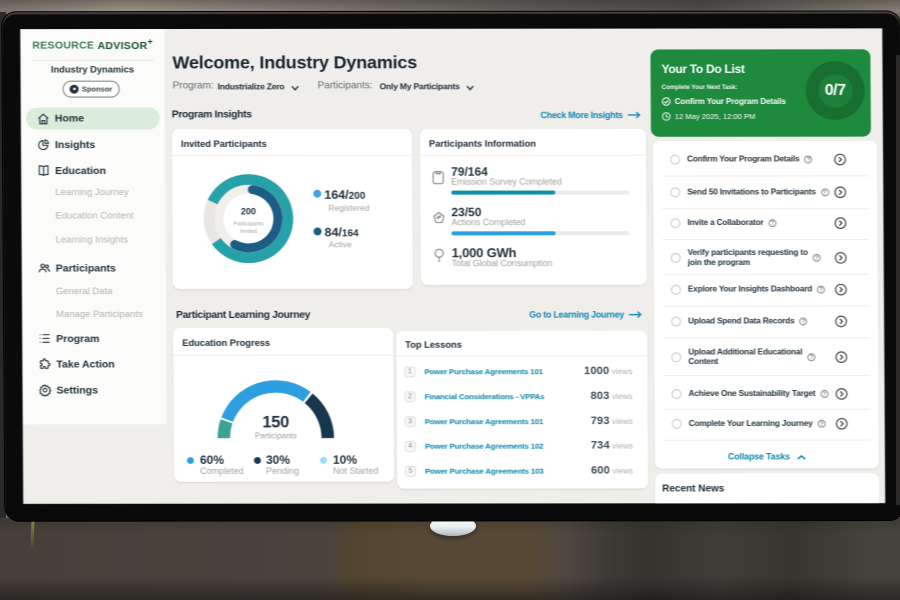  I want to click on svg-text: 200, so click(248, 212).